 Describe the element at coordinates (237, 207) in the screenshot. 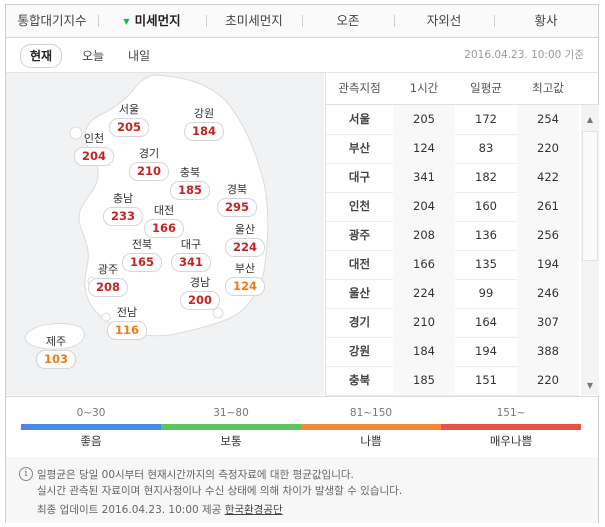

I see `region-value: 295` at that location.